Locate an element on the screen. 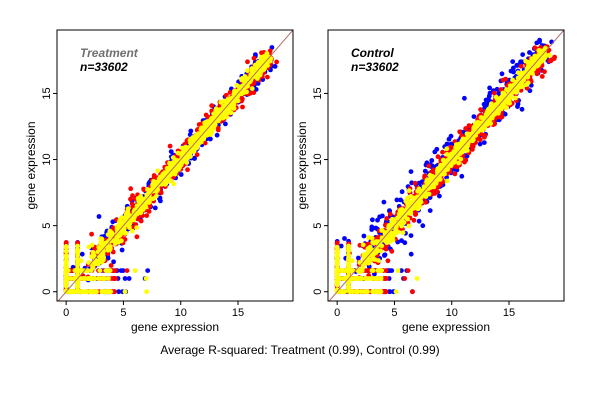 The height and width of the screenshot is (400, 600). y-tick-label: 5 is located at coordinates (47, 226).